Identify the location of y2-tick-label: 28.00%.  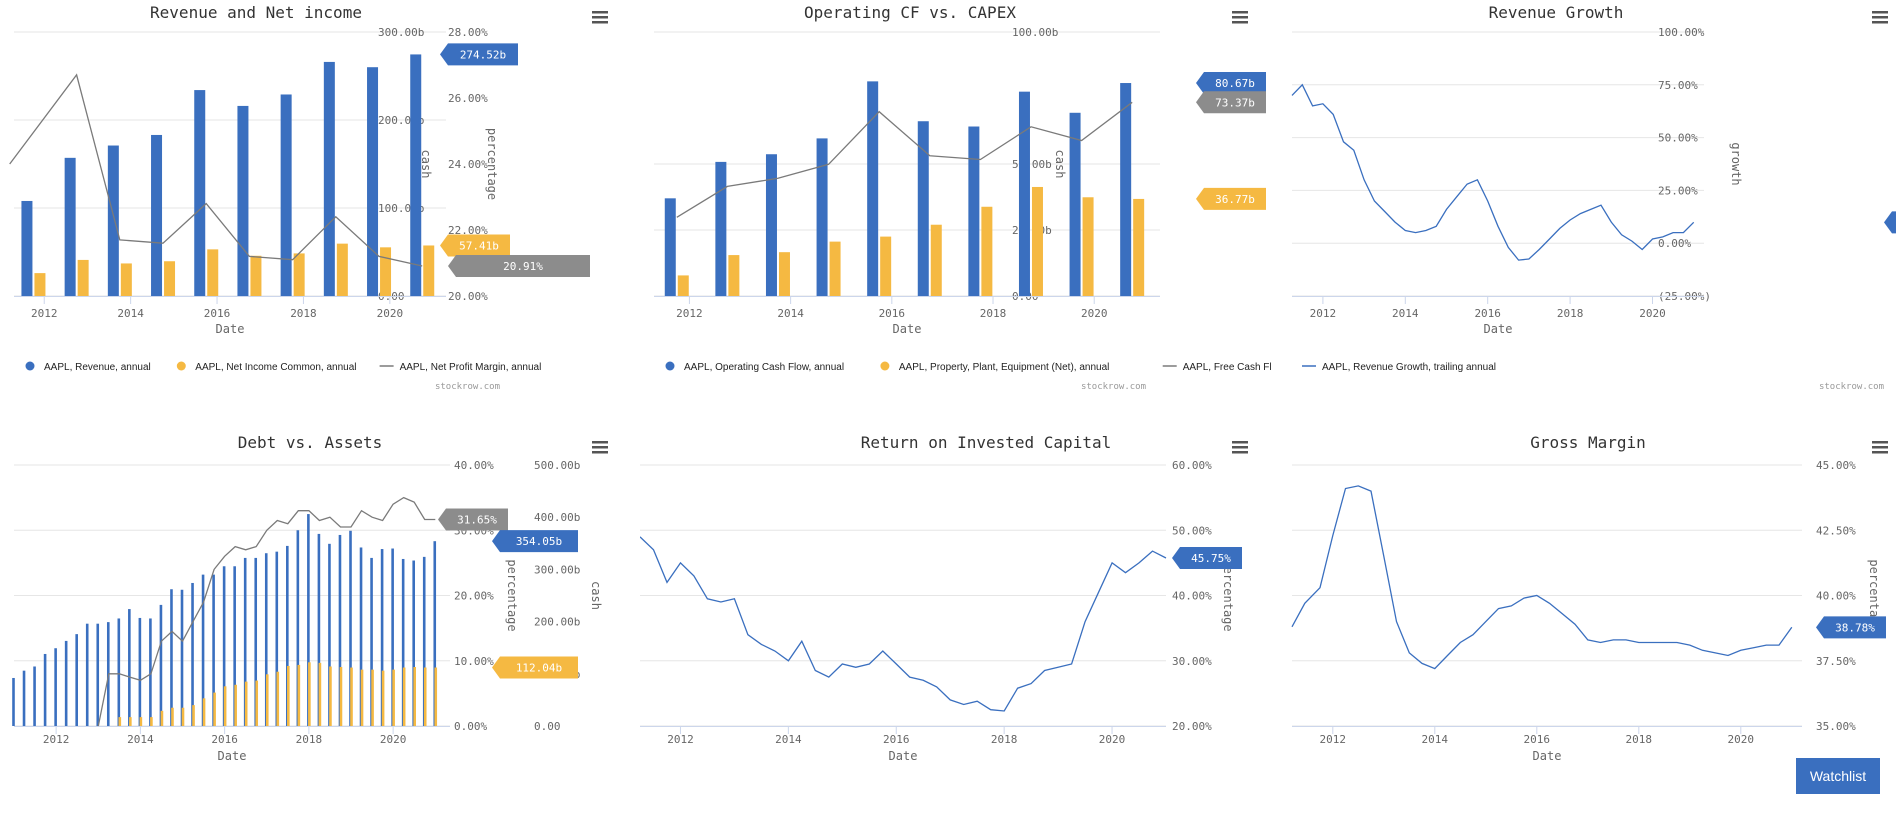
(468, 32).